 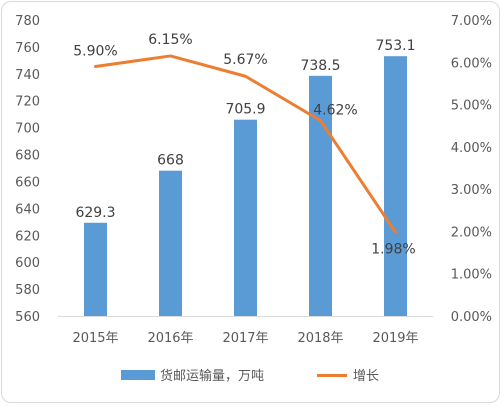 What do you see at coordinates (27, 182) in the screenshot?
I see `y-left-tick-label: 660` at bounding box center [27, 182].